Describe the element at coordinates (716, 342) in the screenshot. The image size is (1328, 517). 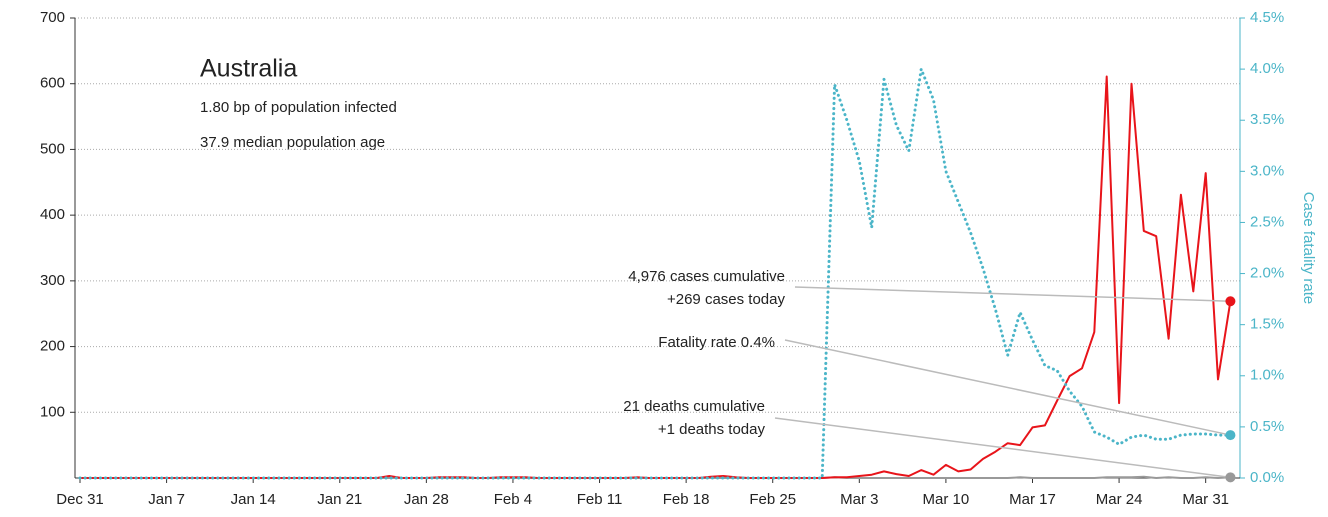
I see `annotation: Fatality rate 0.4%` at that location.